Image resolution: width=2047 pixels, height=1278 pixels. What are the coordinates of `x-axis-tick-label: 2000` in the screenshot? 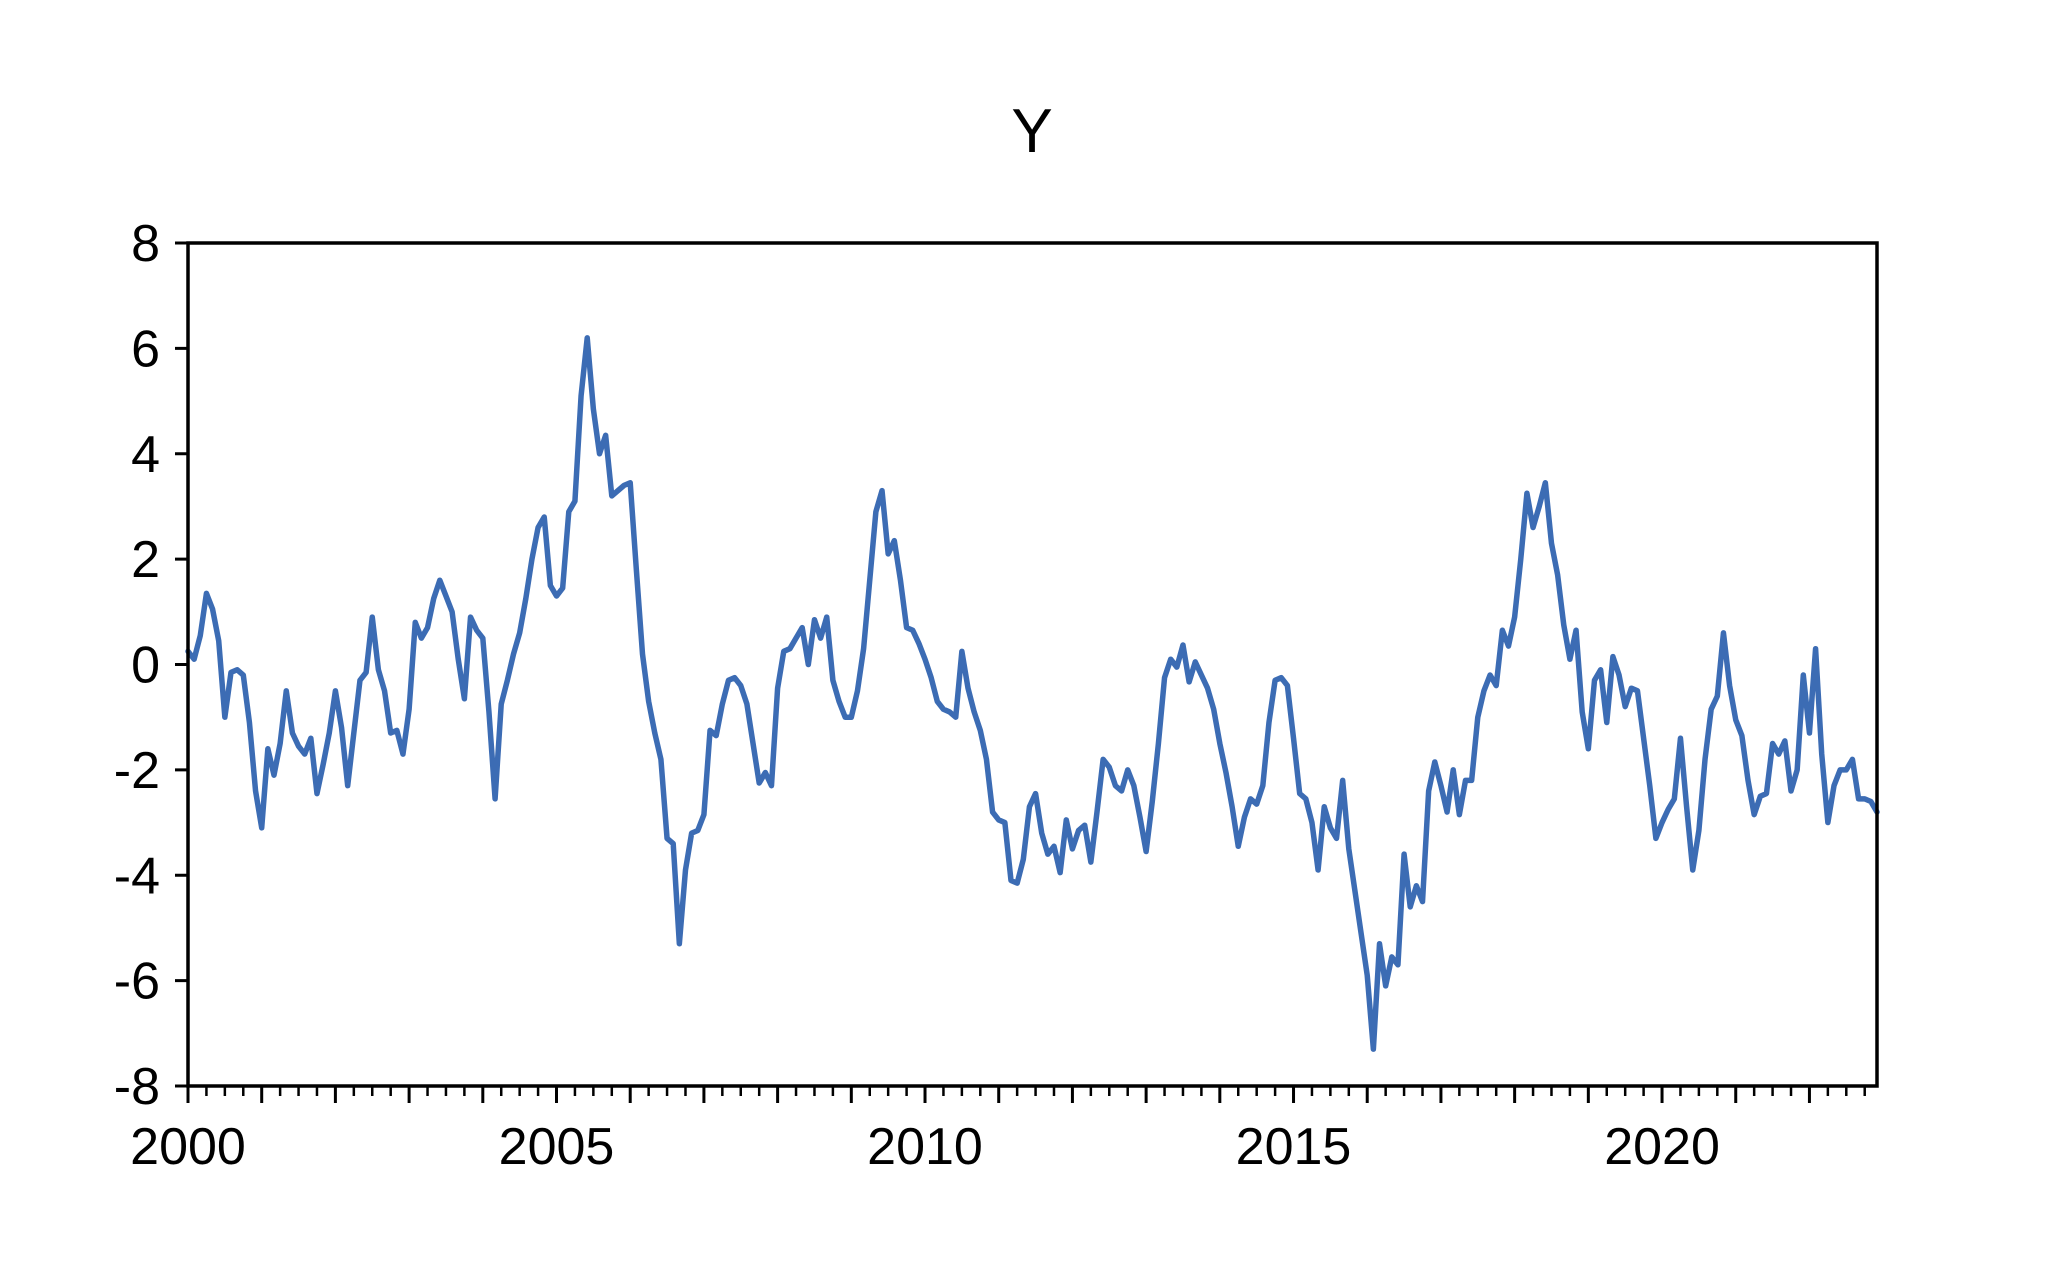 It's located at (188, 1147).